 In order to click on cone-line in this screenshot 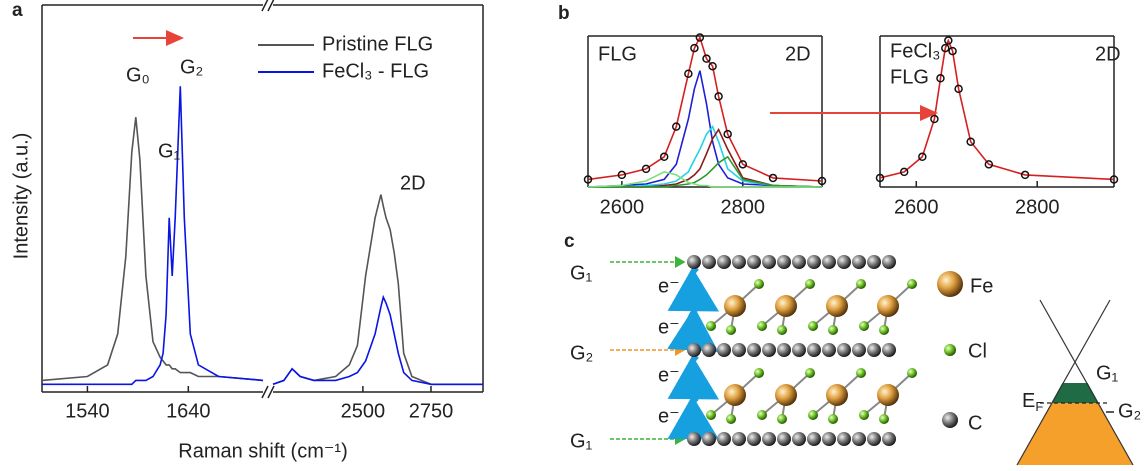, I will do `click(1086, 382)`.